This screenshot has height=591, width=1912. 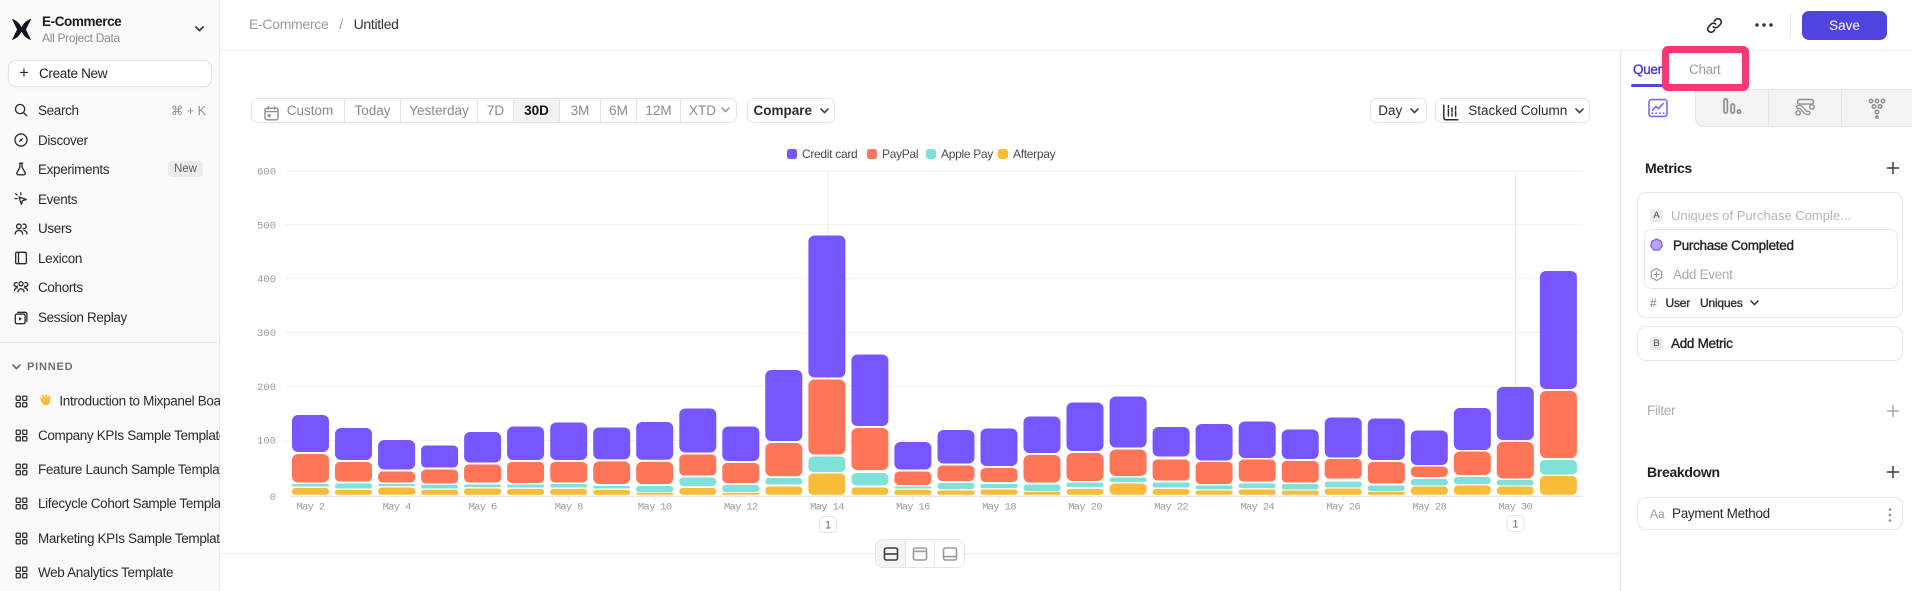 What do you see at coordinates (266, 334) in the screenshot?
I see `svg-text: 300` at bounding box center [266, 334].